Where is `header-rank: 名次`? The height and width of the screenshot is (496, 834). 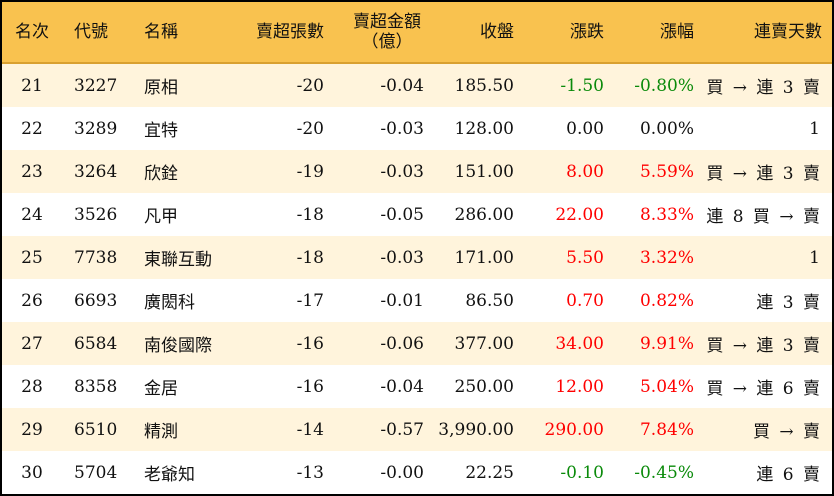 header-rank: 名次 is located at coordinates (32, 32).